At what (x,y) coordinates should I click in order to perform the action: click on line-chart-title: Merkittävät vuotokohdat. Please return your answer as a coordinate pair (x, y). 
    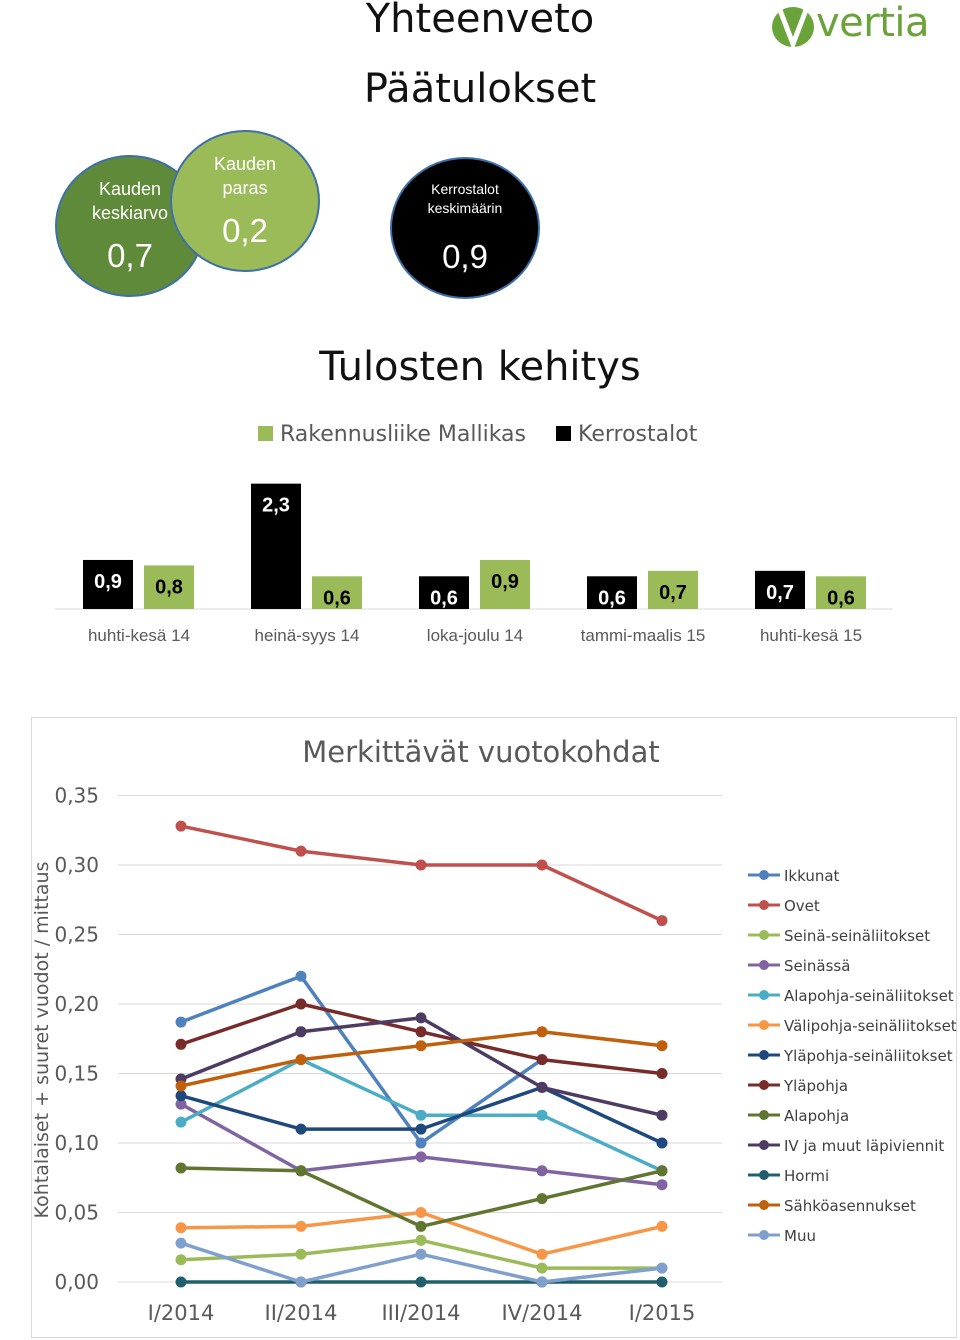
    Looking at the image, I should click on (481, 752).